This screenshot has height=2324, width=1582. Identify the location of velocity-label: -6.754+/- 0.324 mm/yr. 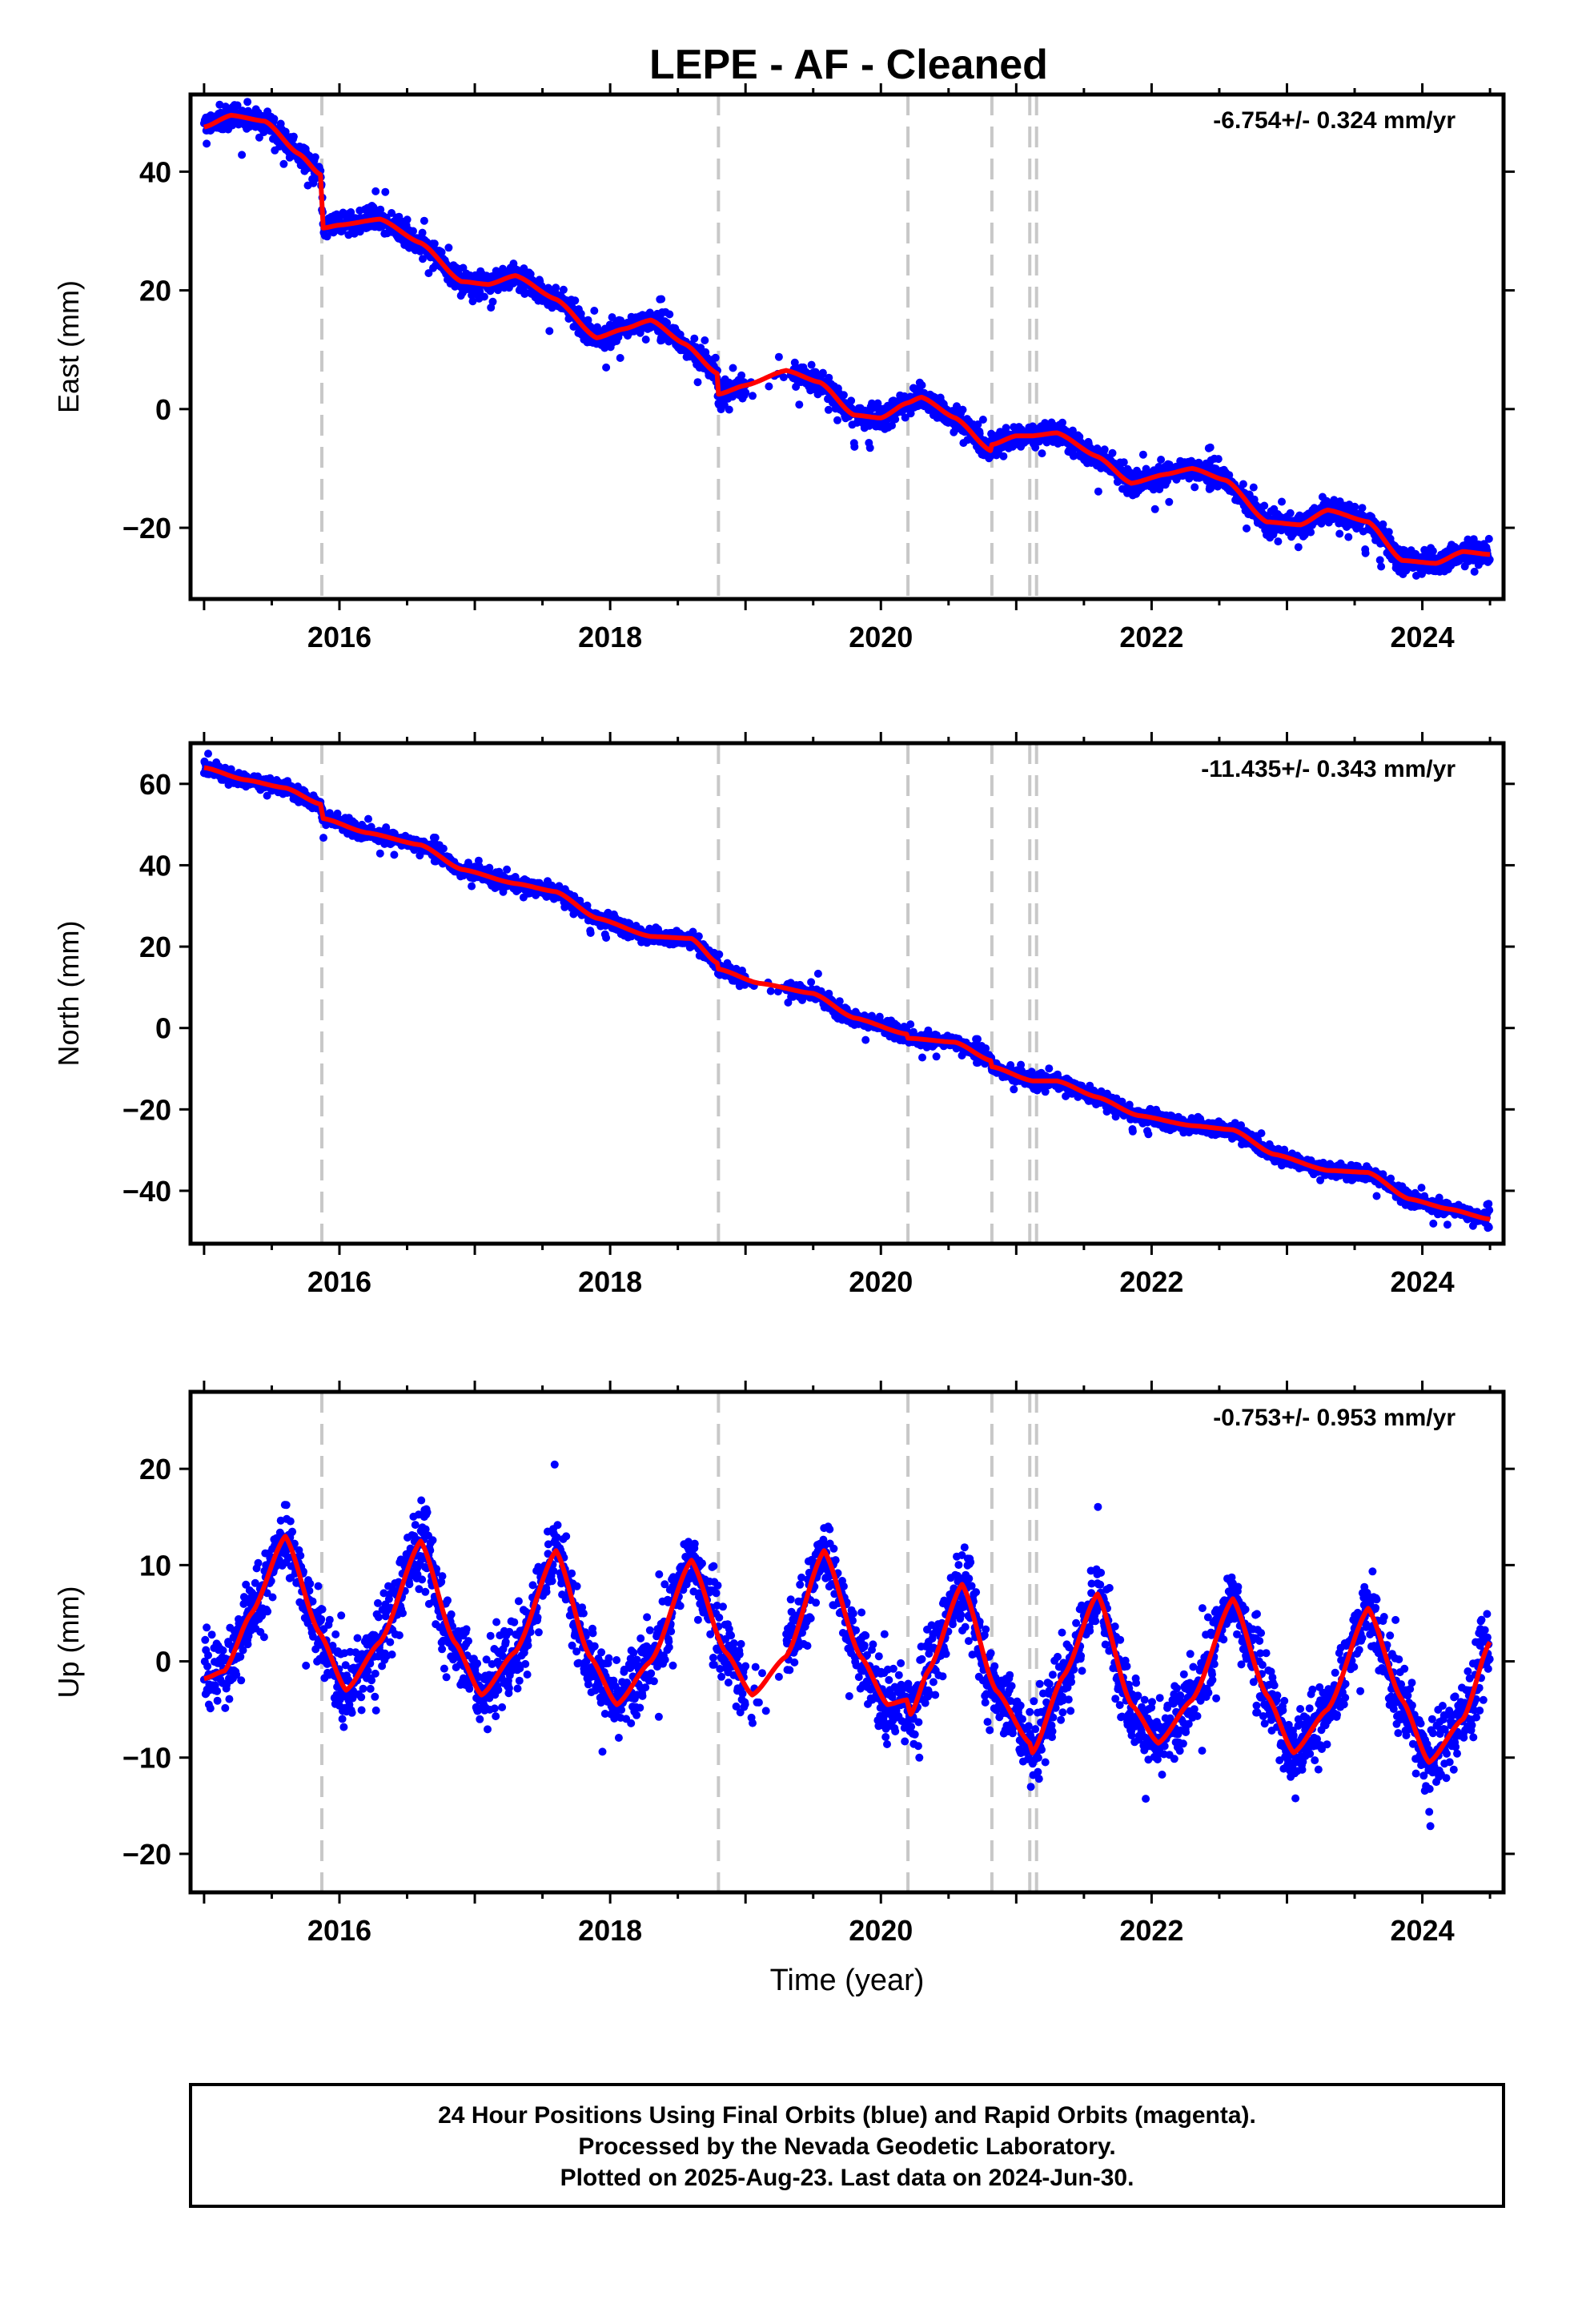
(1334, 121).